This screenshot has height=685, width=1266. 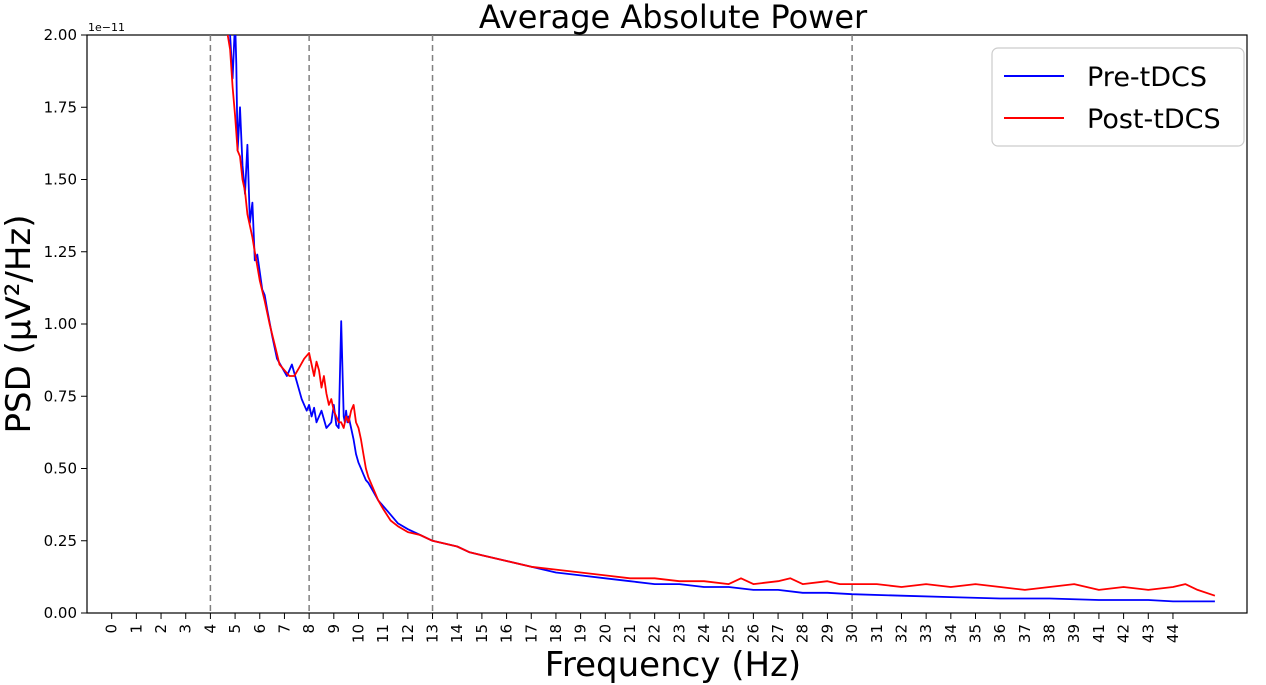 What do you see at coordinates (877, 633) in the screenshot?
I see `x-tick-label: 31` at bounding box center [877, 633].